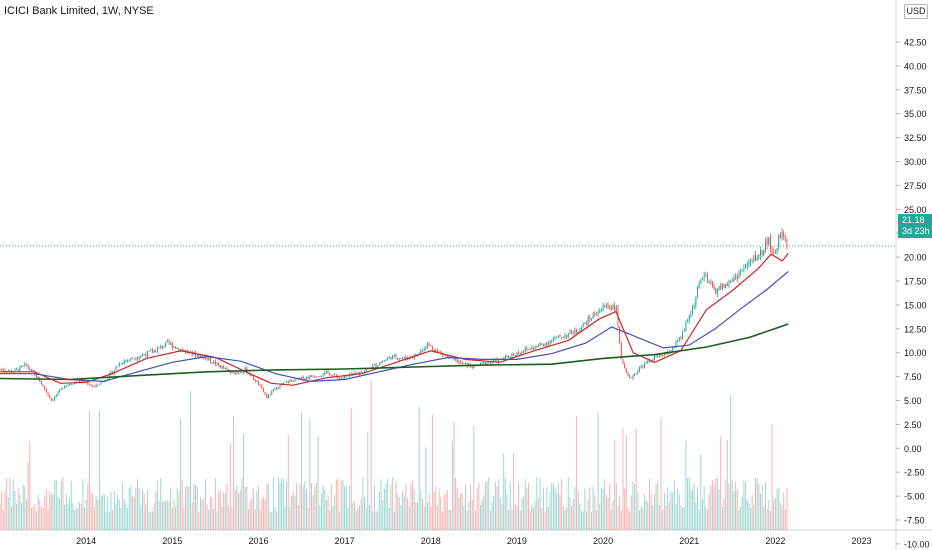 The height and width of the screenshot is (550, 932). I want to click on y-tick-label: 2.50, so click(913, 425).